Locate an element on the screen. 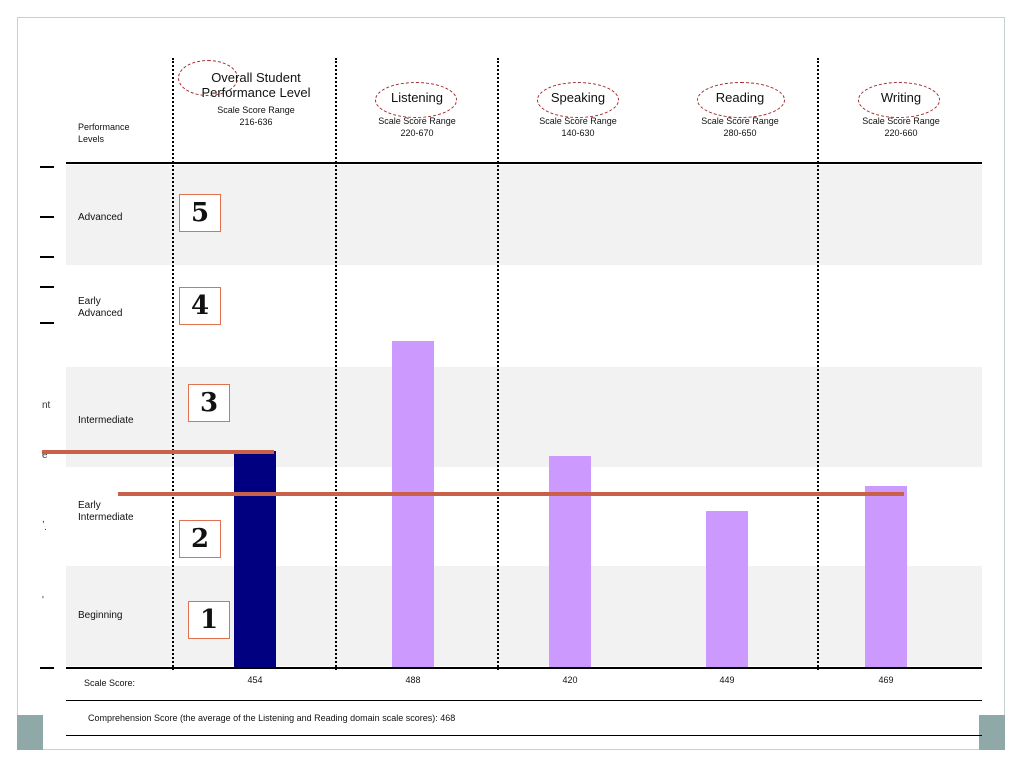 The height and width of the screenshot is (768, 1024). footer-rule is located at coordinates (524, 735).